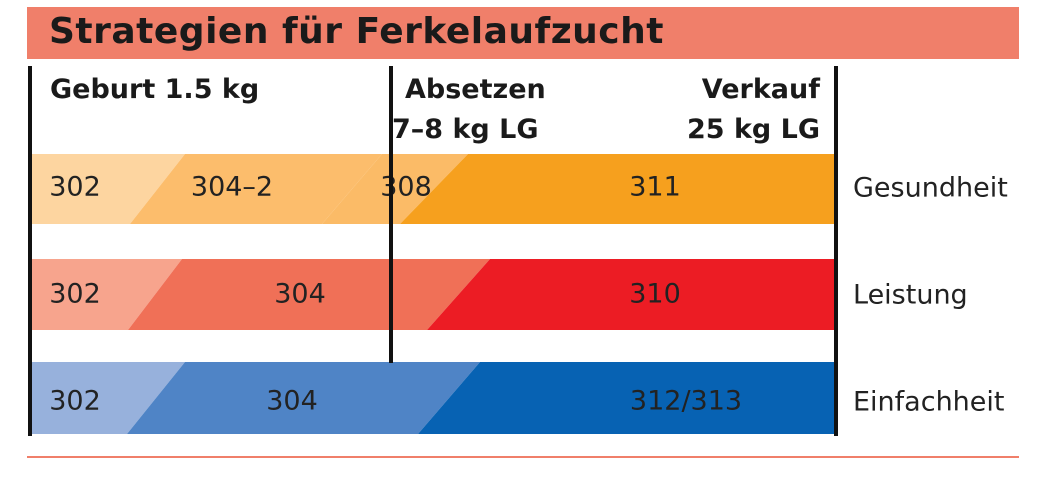  I want to click on title-bar: Strategien für Ferkelaufzucht, so click(523, 33).